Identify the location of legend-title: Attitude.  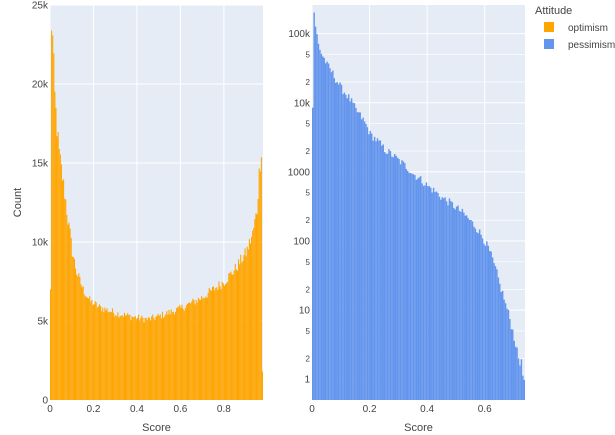
(553, 11).